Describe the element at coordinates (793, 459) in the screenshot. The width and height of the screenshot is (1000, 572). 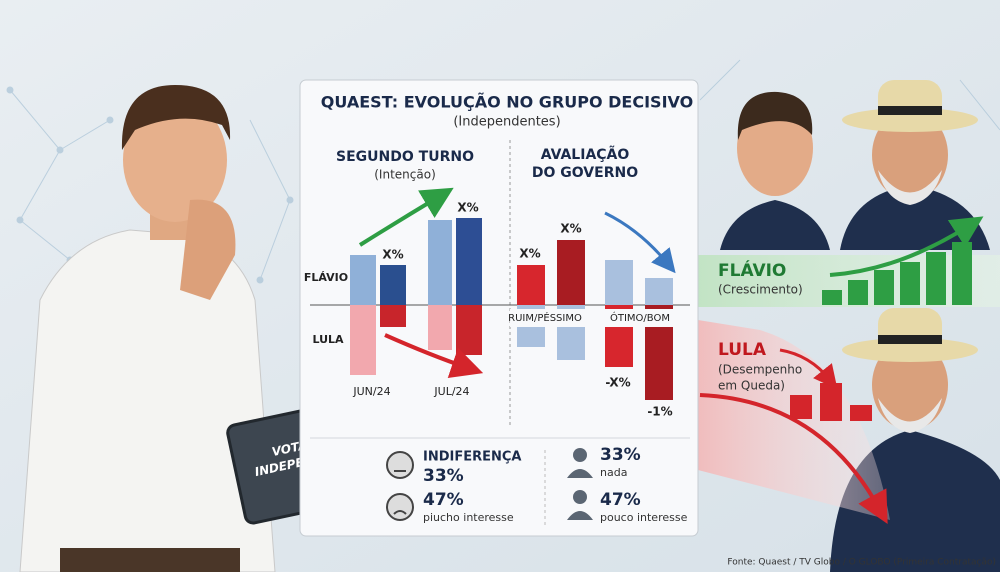
I see `decline-arrow` at that location.